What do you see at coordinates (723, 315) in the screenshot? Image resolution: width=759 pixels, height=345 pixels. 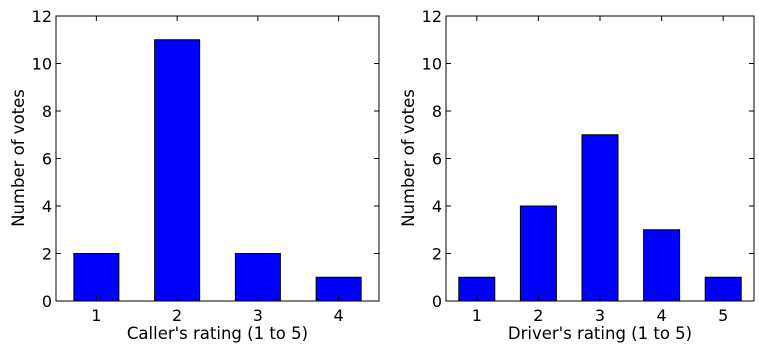 I see `x-tick-label: 5` at bounding box center [723, 315].